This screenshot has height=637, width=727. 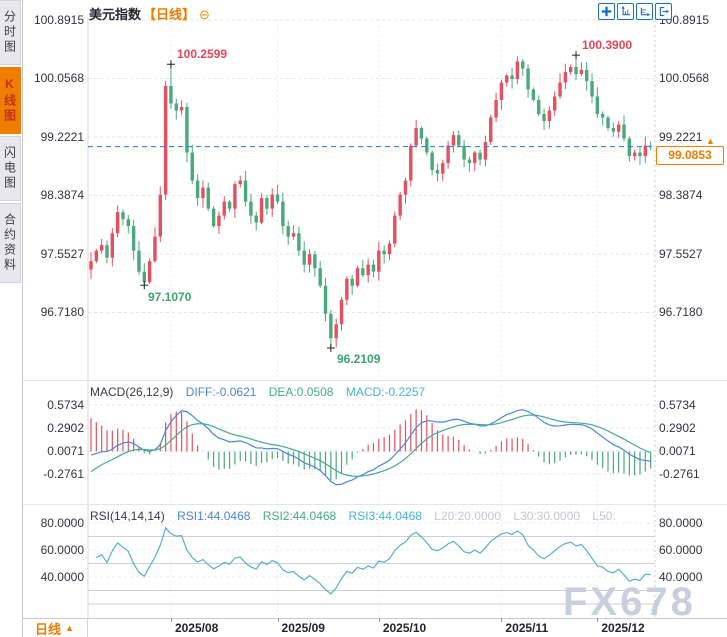 What do you see at coordinates (690, 155) in the screenshot?
I see `last-price-box: 99.0853` at bounding box center [690, 155].